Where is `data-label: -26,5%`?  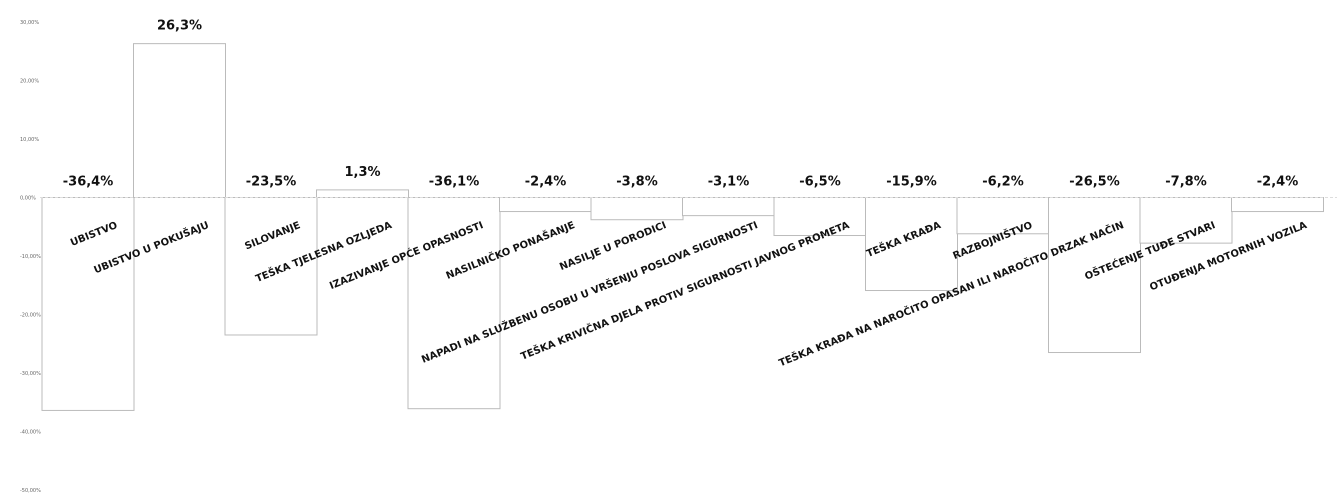
data-label: -26,5% is located at coordinates (1094, 182).